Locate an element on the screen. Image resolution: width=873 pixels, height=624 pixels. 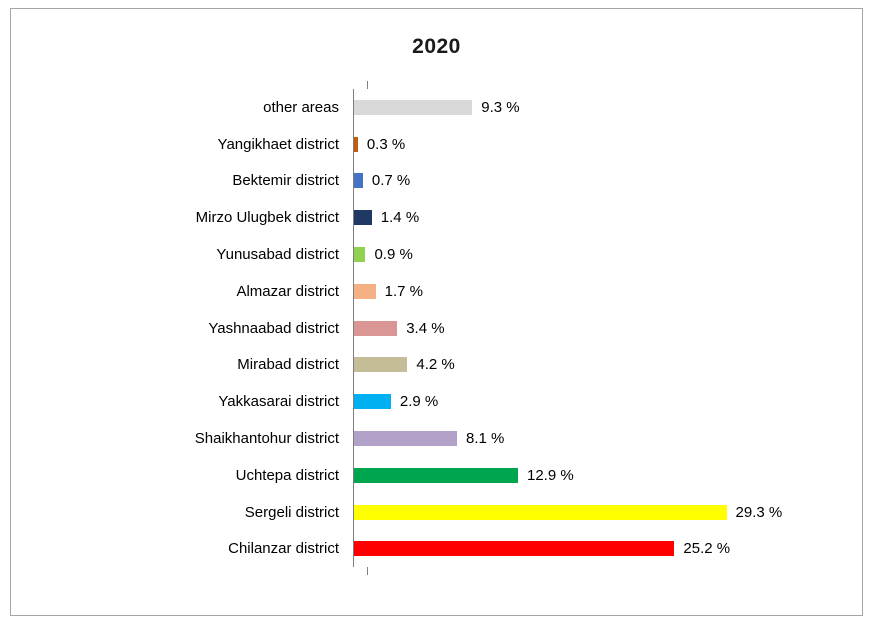
value-label: 2.9 % is located at coordinates (419, 402).